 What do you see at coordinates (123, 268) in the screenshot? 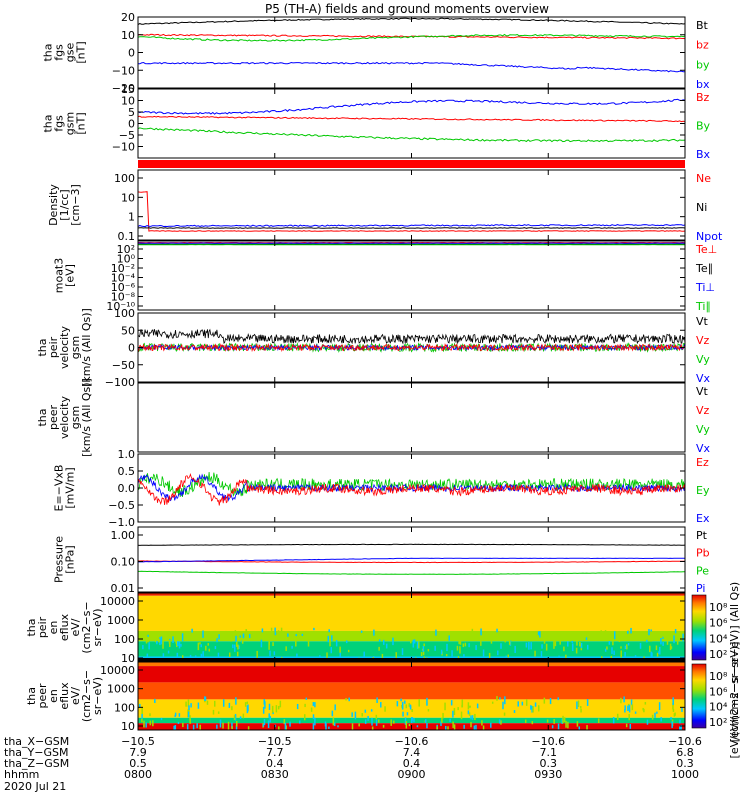
I see `ytick-label: 10⁻²` at bounding box center [123, 268].